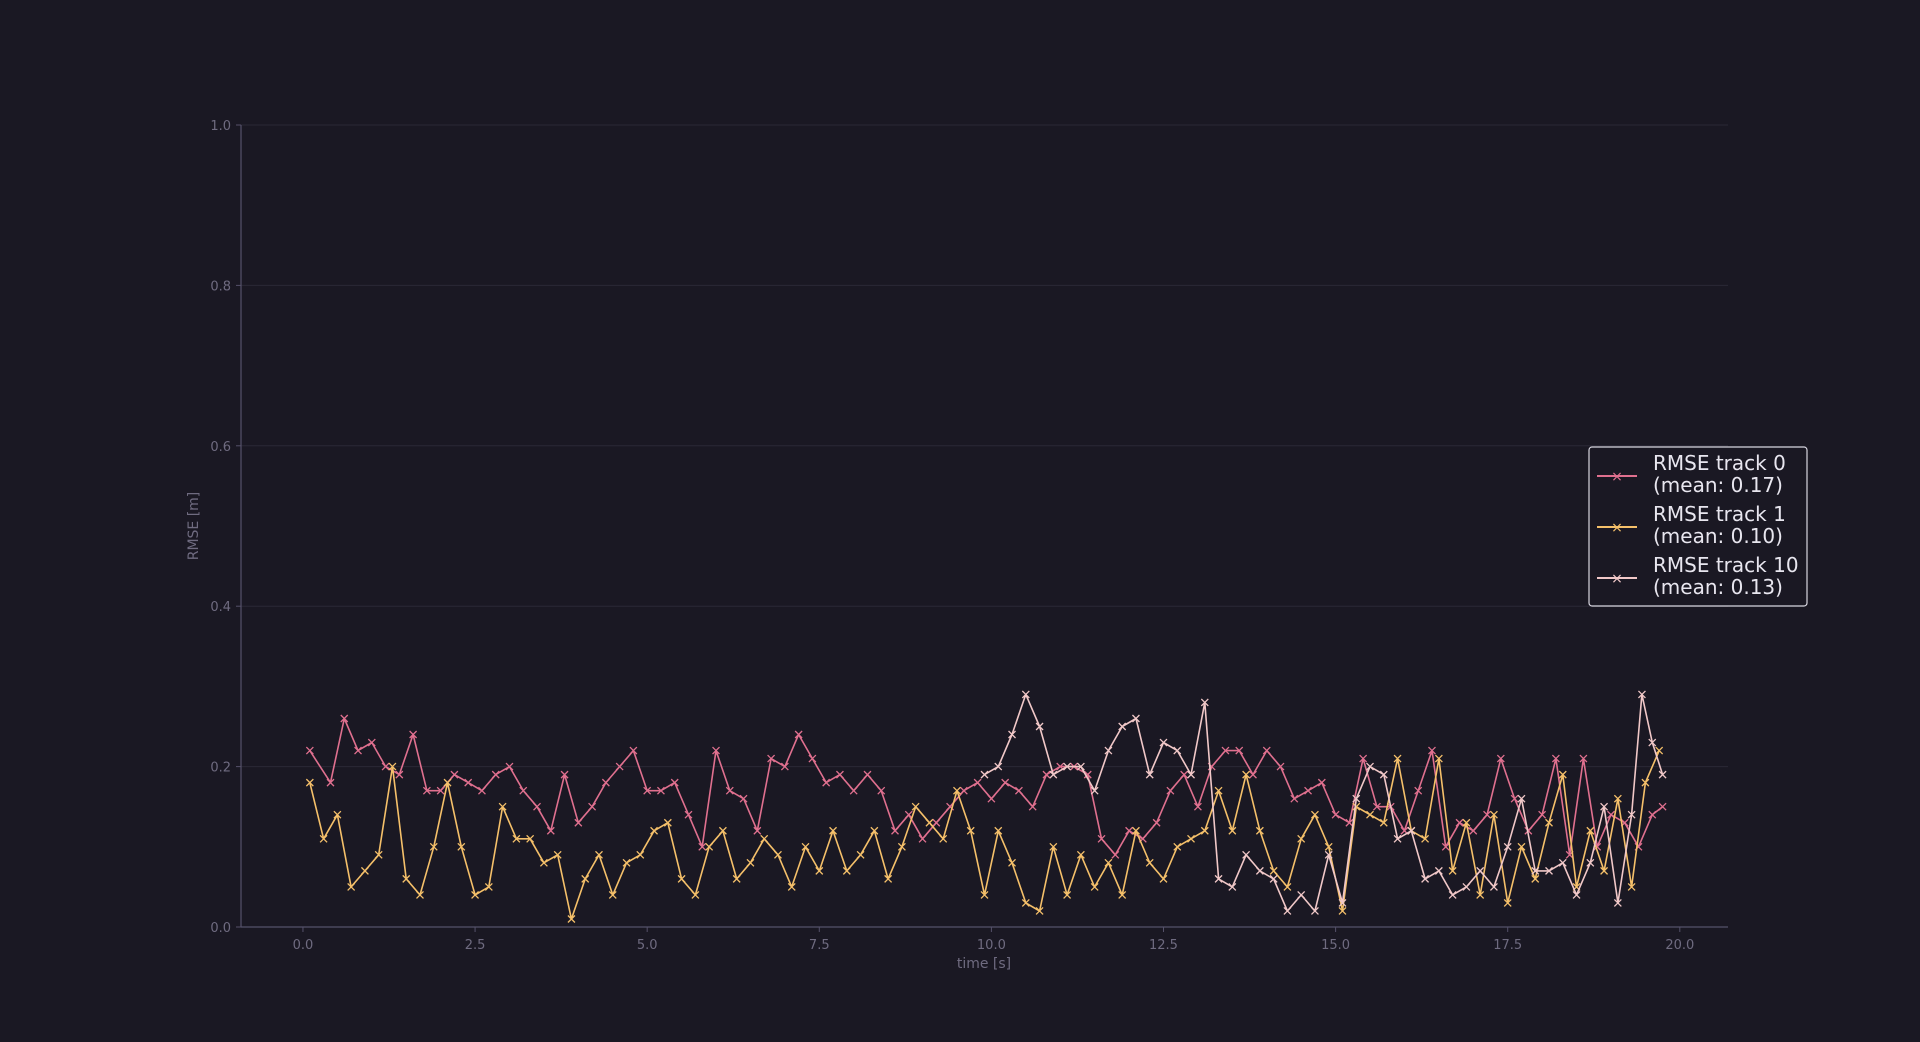 The height and width of the screenshot is (1042, 1920). What do you see at coordinates (984, 964) in the screenshot?
I see `x-axis-label: time [s]` at bounding box center [984, 964].